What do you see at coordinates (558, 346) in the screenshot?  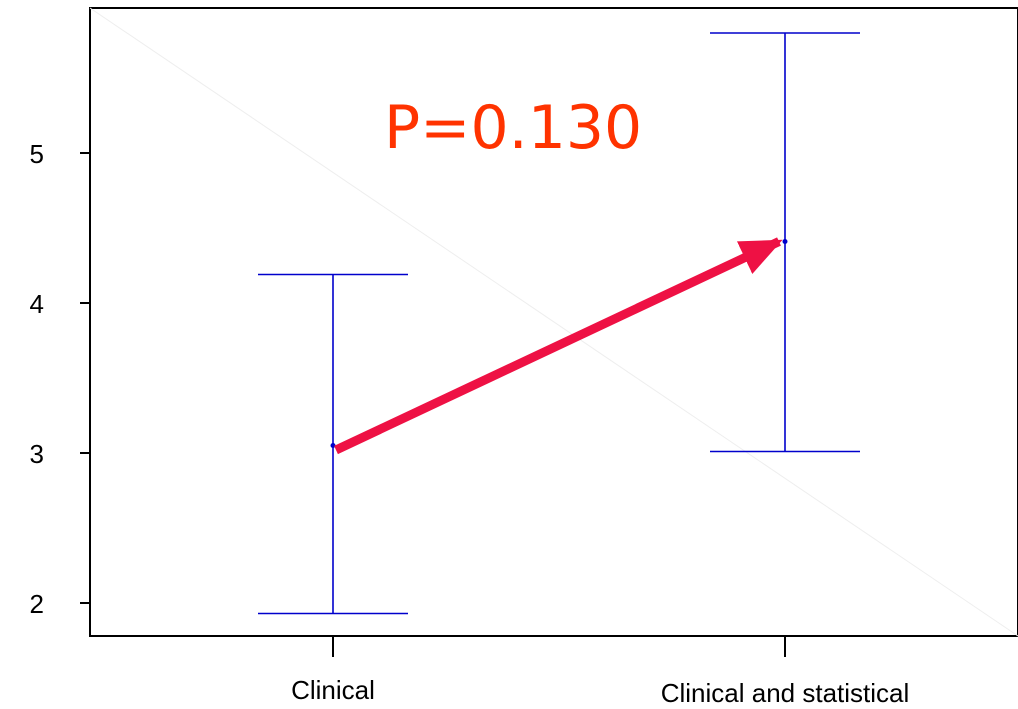 I see `trend-arrow` at bounding box center [558, 346].